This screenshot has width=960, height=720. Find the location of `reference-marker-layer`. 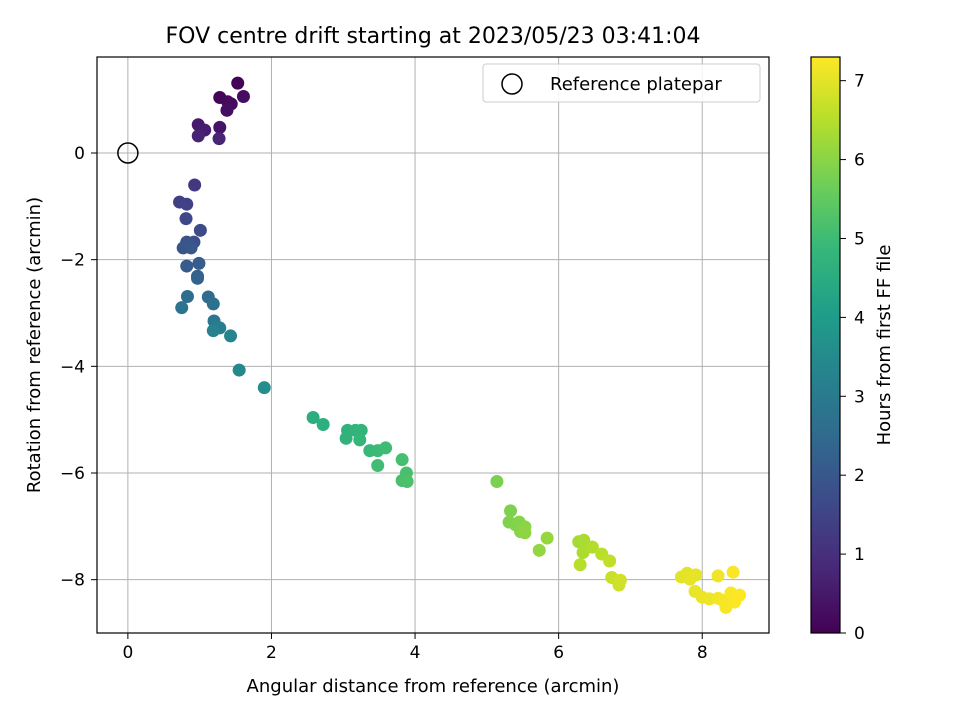

reference-marker-layer is located at coordinates (128, 153).